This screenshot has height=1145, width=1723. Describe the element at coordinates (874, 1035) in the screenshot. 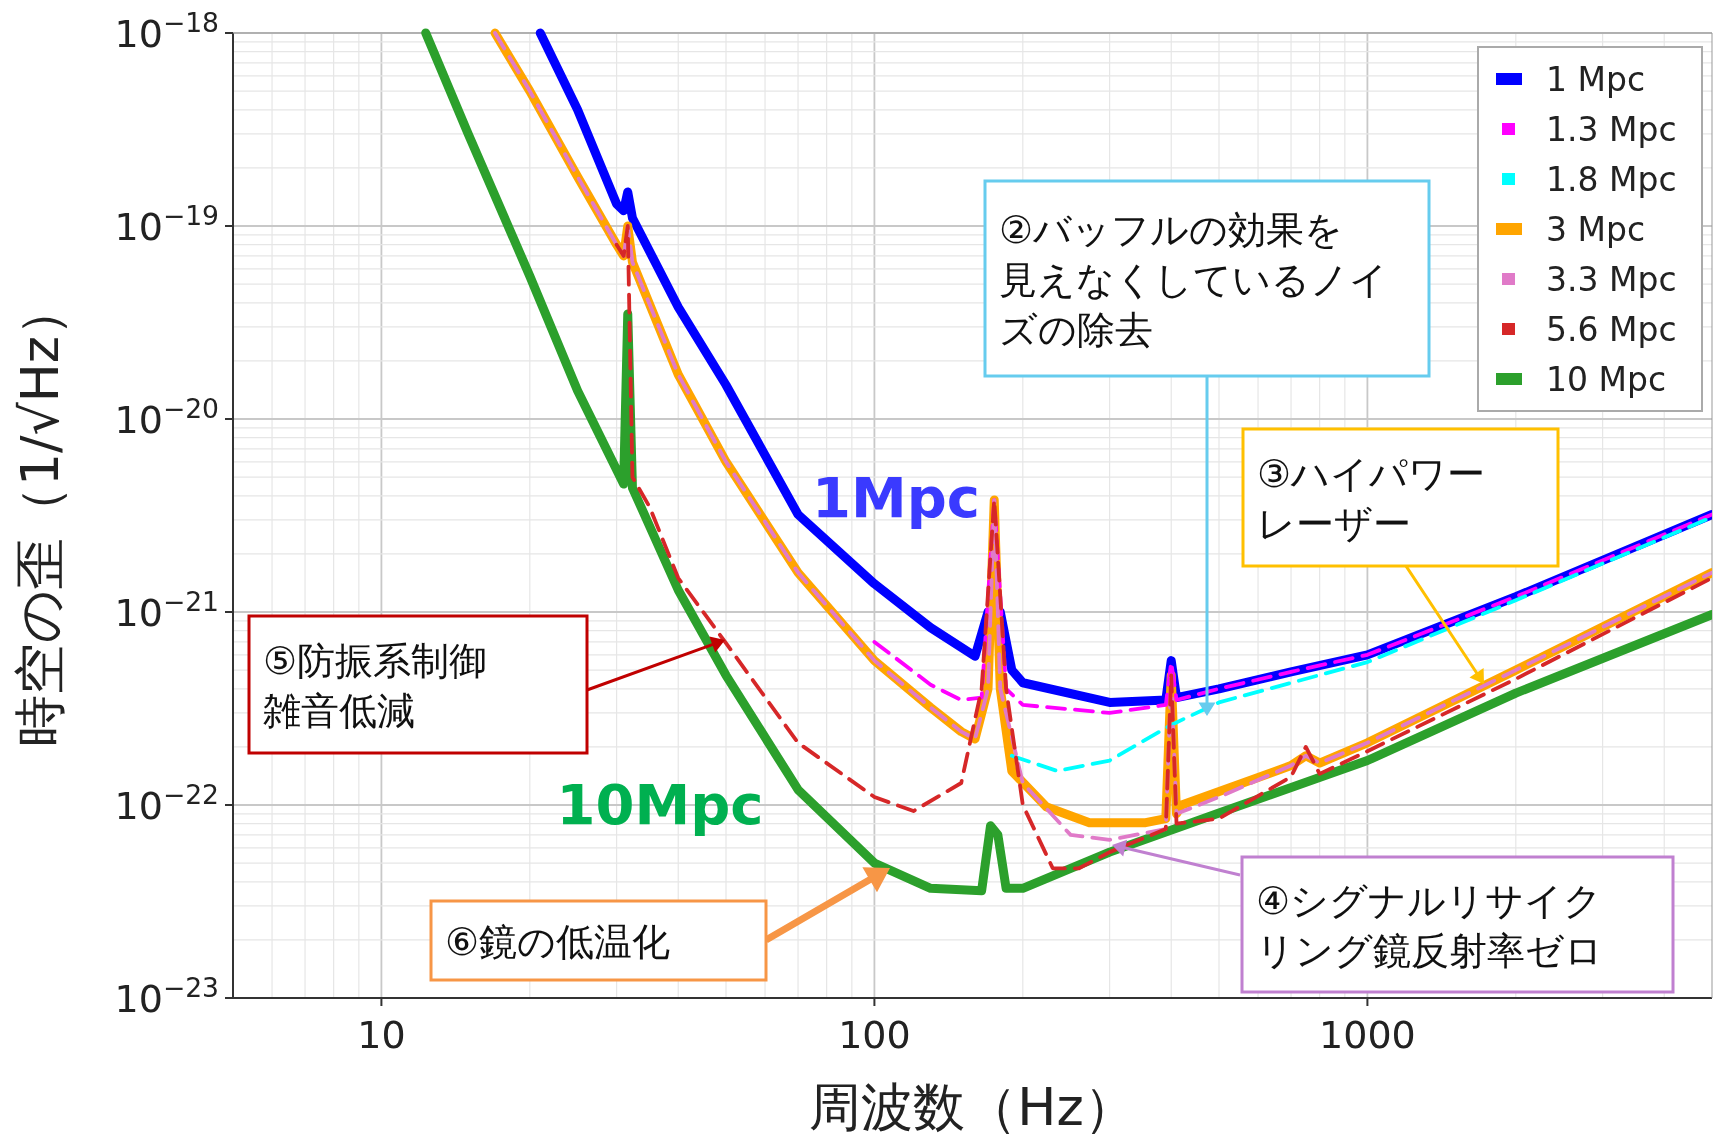

I see `x-tick-label: 100` at that location.